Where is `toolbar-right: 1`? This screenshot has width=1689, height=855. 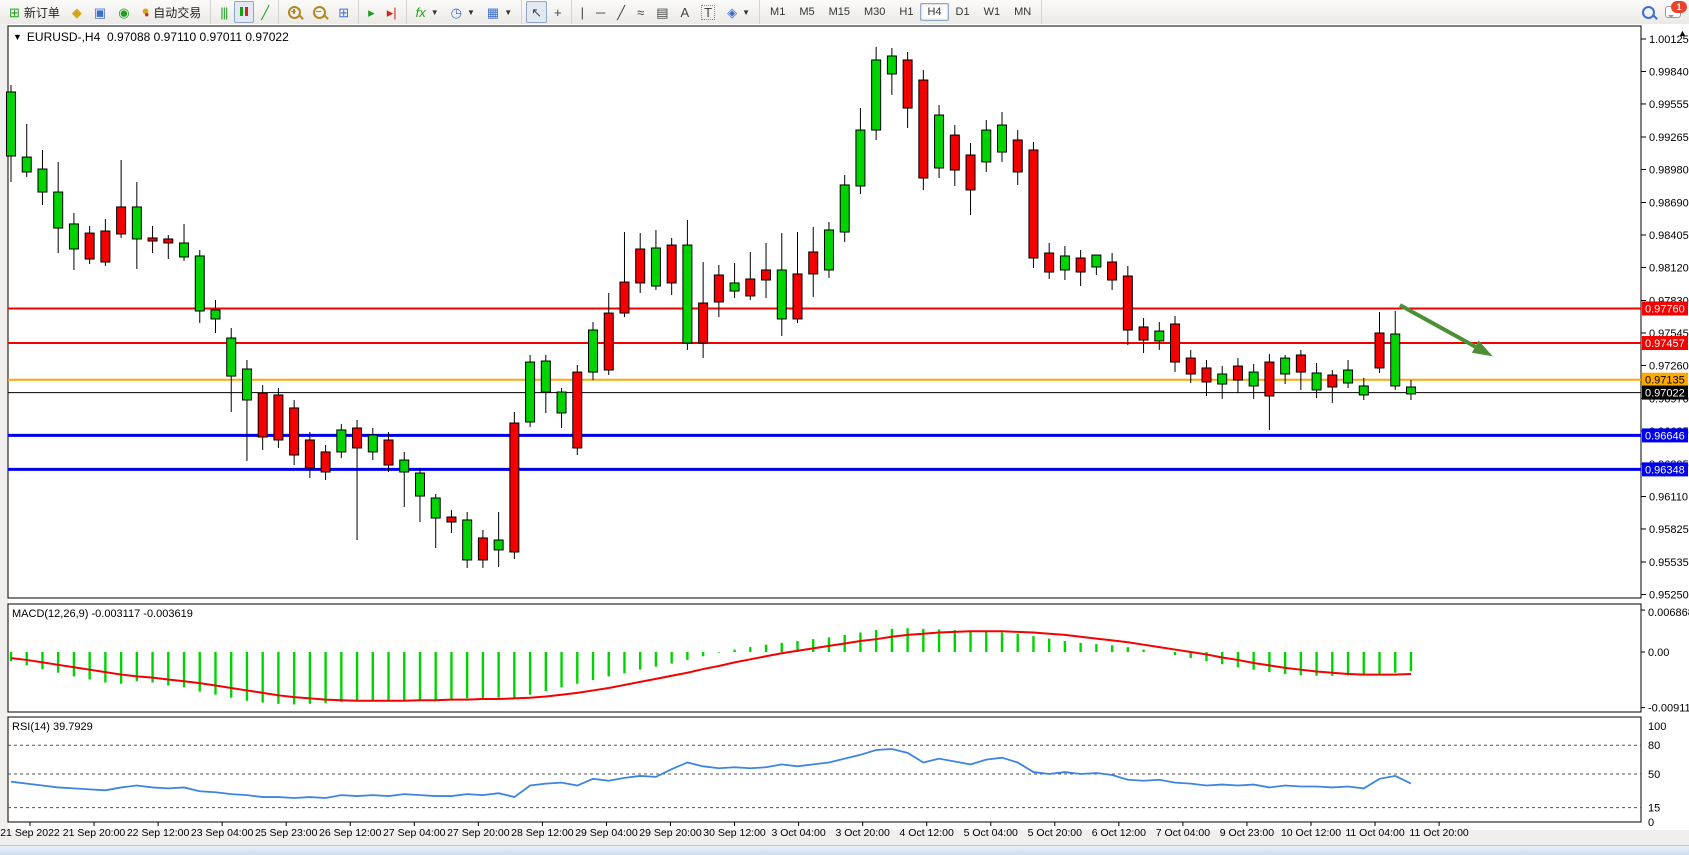
toolbar-right: 1 is located at coordinates (1665, 10).